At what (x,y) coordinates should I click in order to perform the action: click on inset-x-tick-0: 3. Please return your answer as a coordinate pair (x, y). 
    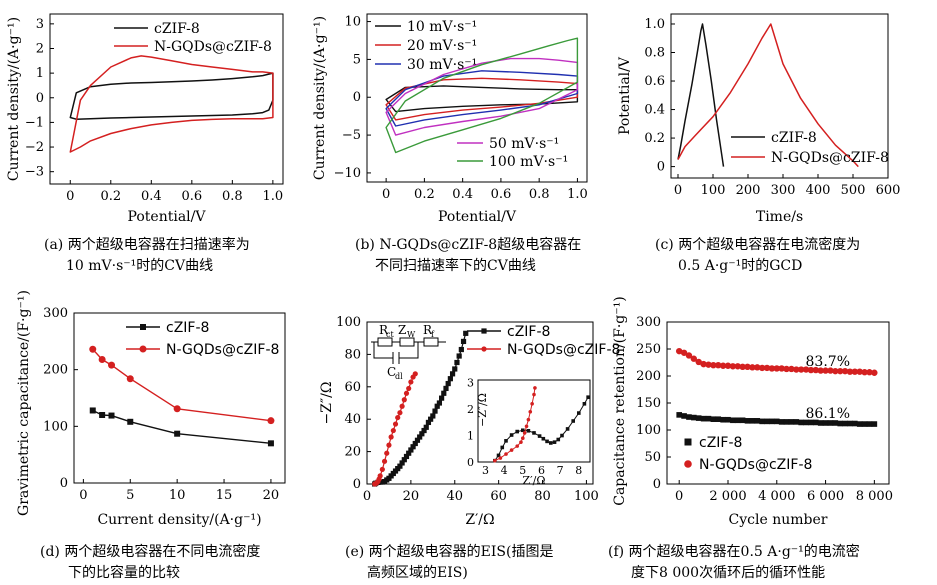
    Looking at the image, I should click on (485, 470).